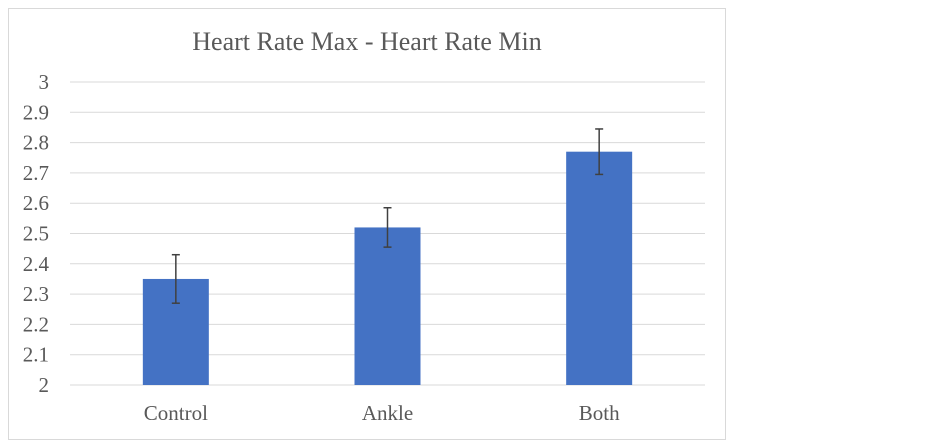 The width and height of the screenshot is (932, 447). What do you see at coordinates (387, 306) in the screenshot?
I see `bar-ankle` at bounding box center [387, 306].